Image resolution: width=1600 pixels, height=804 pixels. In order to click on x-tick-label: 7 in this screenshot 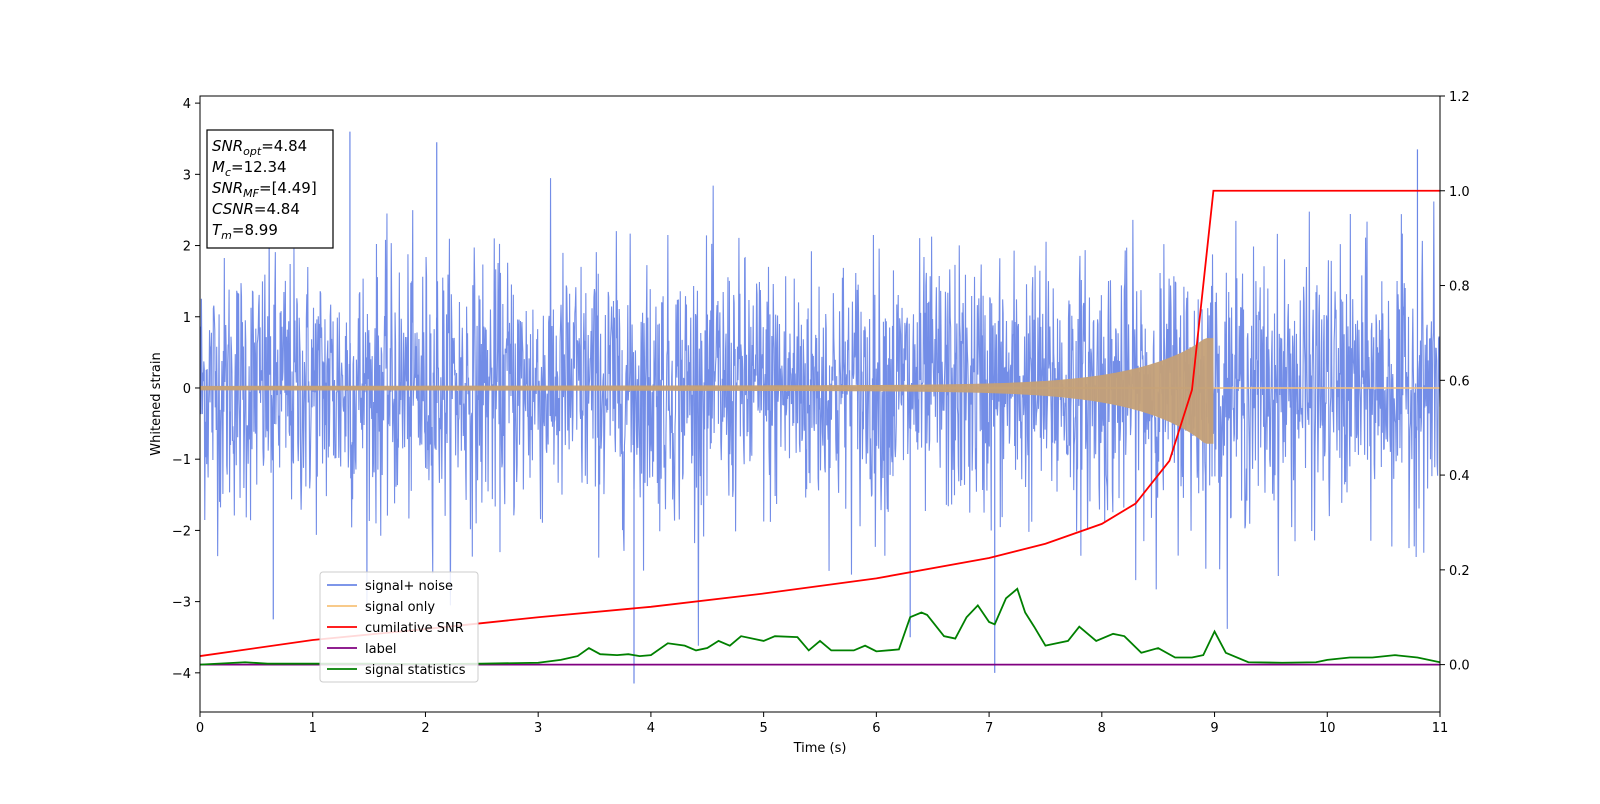, I will do `click(989, 728)`.